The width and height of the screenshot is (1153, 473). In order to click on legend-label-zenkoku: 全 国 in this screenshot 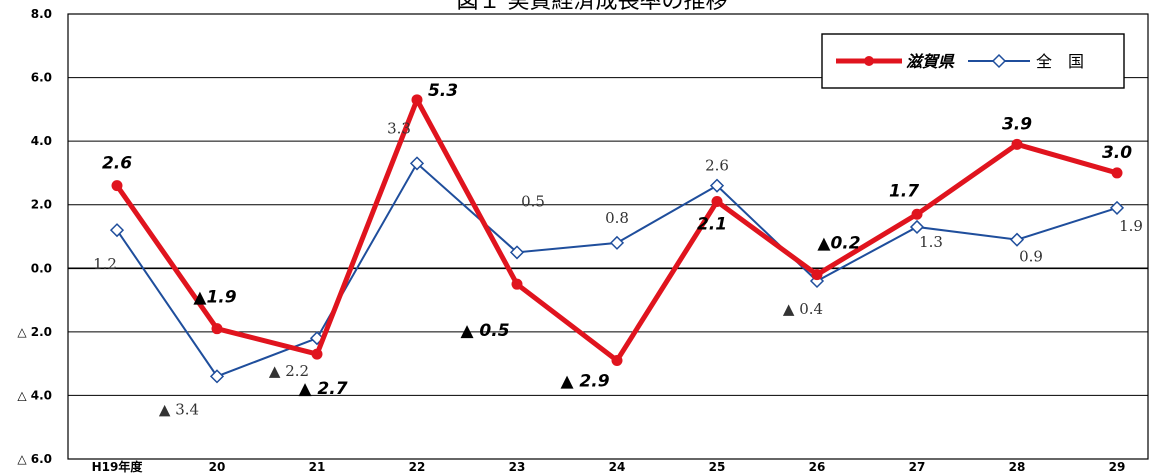, I will do `click(1060, 61)`.